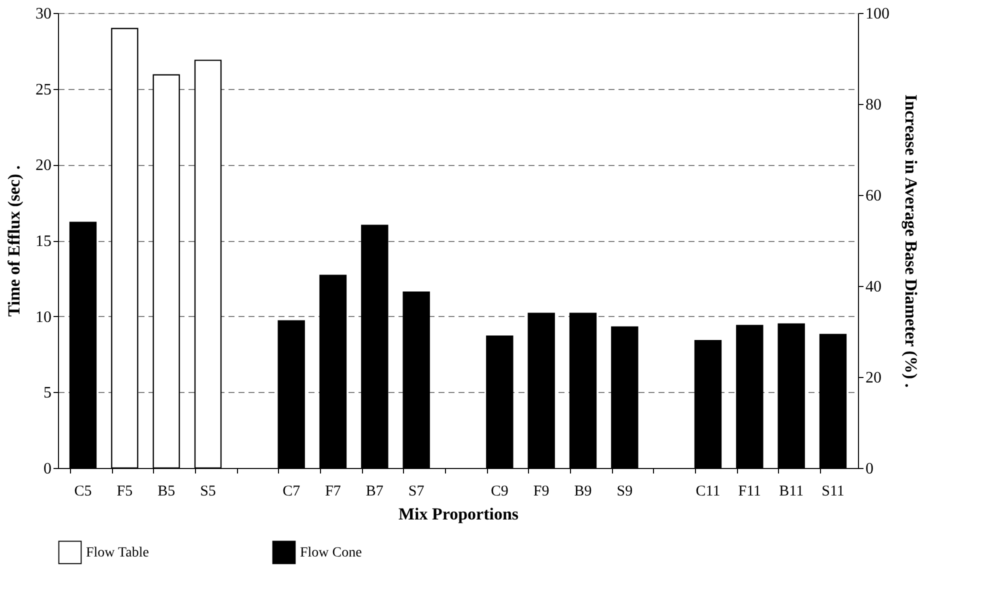 The width and height of the screenshot is (988, 594). Describe the element at coordinates (44, 89) in the screenshot. I see `y-tick-label: 25` at that location.